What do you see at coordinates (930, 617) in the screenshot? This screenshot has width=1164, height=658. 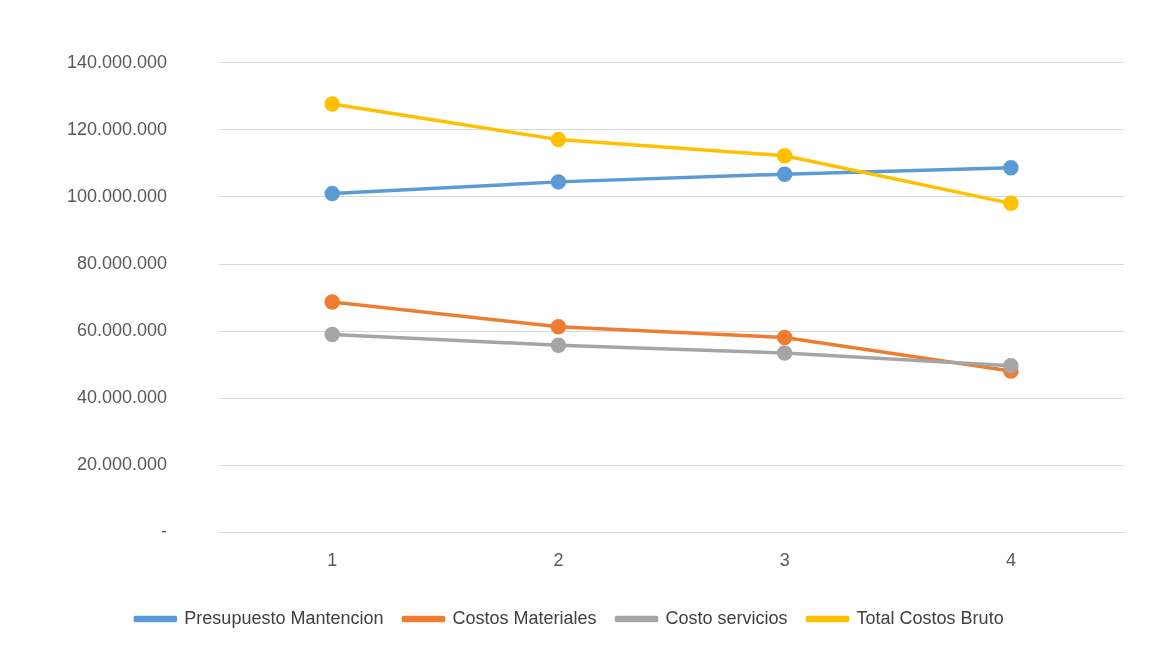 I see `legend-label: Total Costos Bruto` at bounding box center [930, 617].